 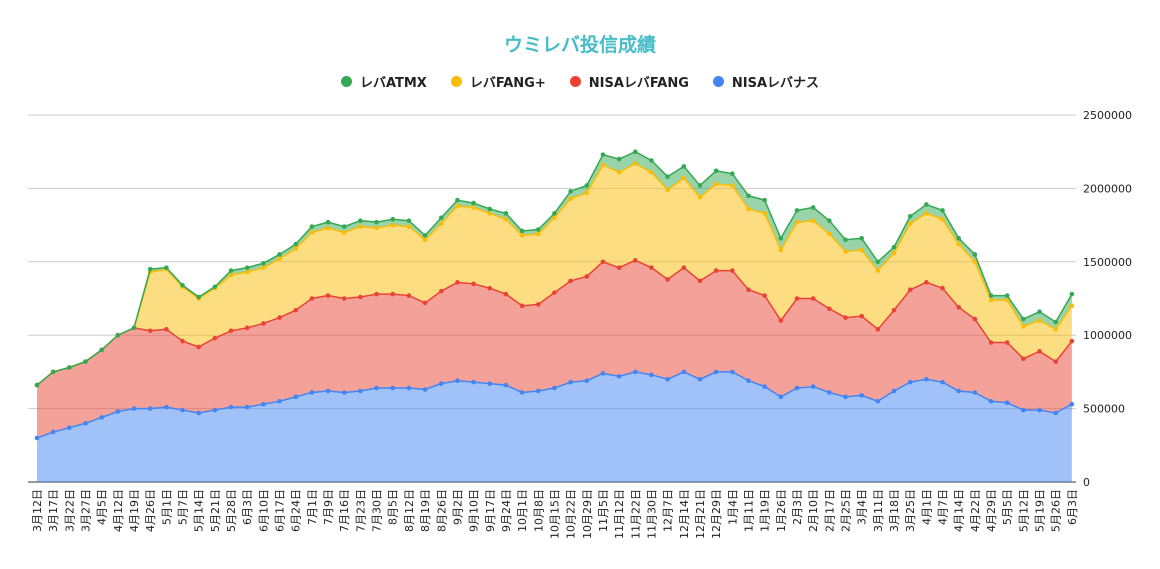 I want to click on legend-item: NISAレバナス, so click(x=765, y=81).